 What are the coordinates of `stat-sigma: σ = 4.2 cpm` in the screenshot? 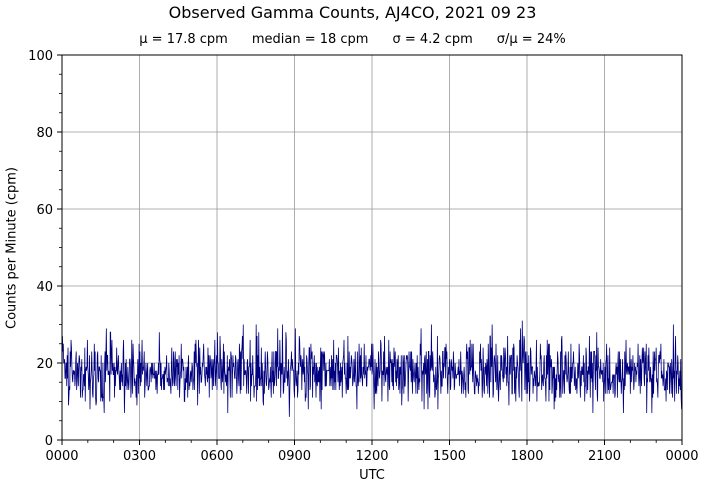 It's located at (432, 39).